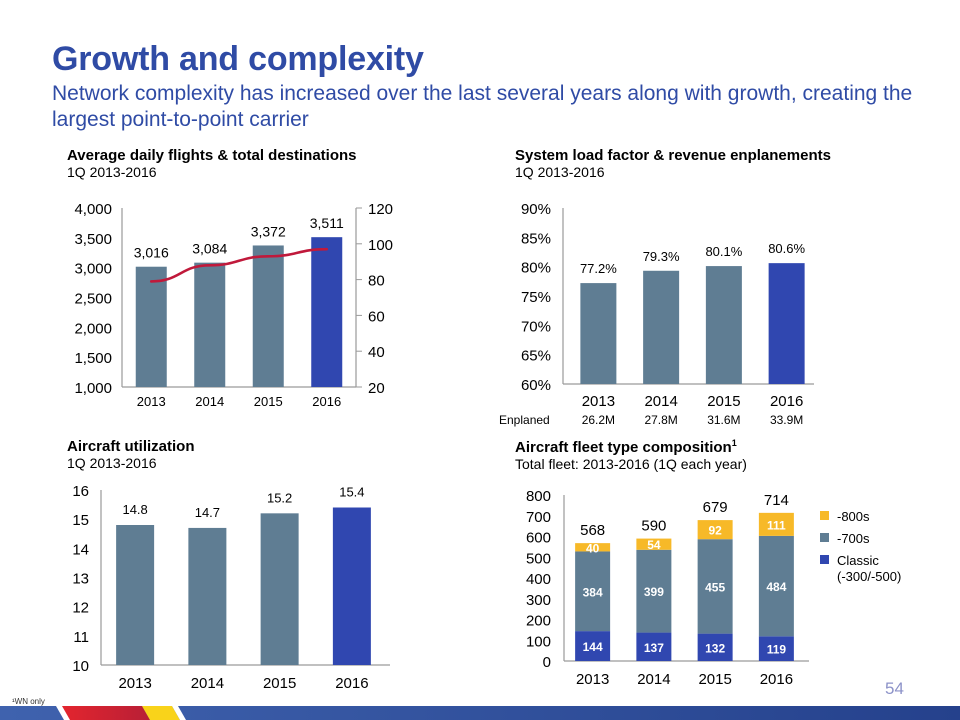 This screenshot has height=720, width=960. What do you see at coordinates (560, 172) in the screenshot?
I see `load-factor-chart-subtitle: 1Q 2013-2016` at bounding box center [560, 172].